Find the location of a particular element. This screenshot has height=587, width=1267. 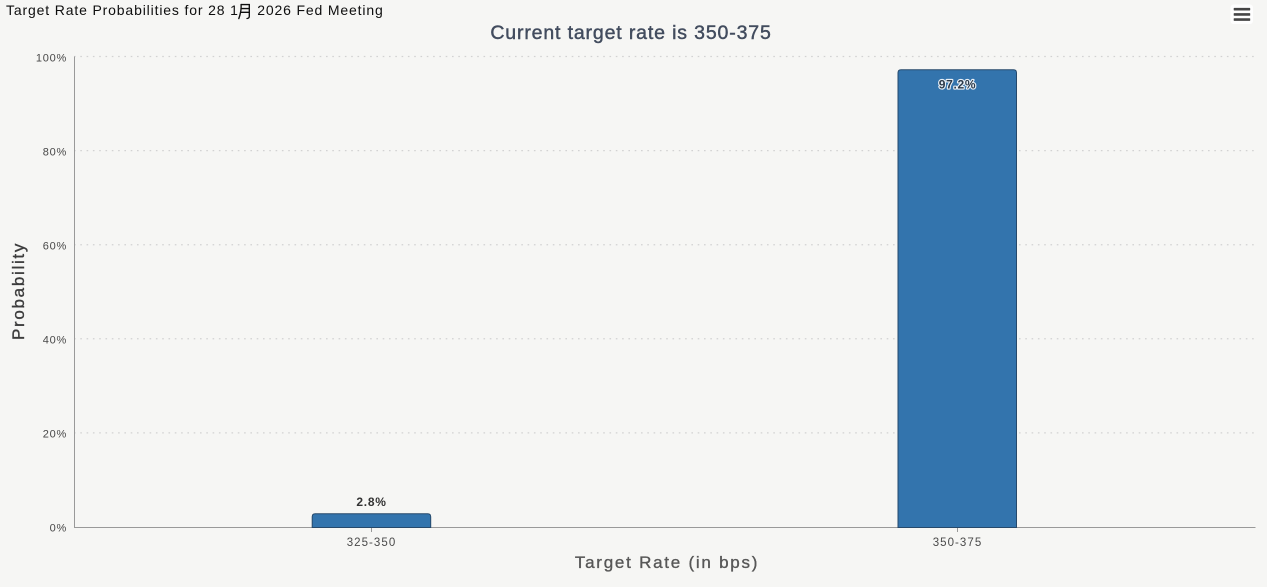

svg-text: 20% is located at coordinates (55, 435).